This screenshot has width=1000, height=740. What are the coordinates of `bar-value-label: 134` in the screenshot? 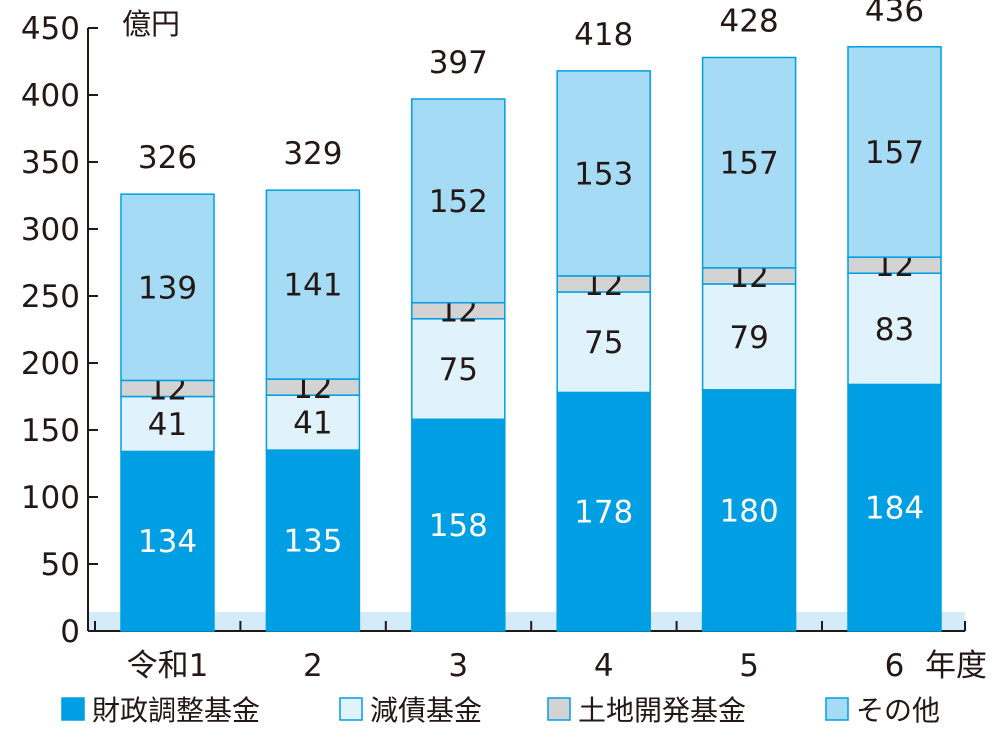 It's located at (167, 542).